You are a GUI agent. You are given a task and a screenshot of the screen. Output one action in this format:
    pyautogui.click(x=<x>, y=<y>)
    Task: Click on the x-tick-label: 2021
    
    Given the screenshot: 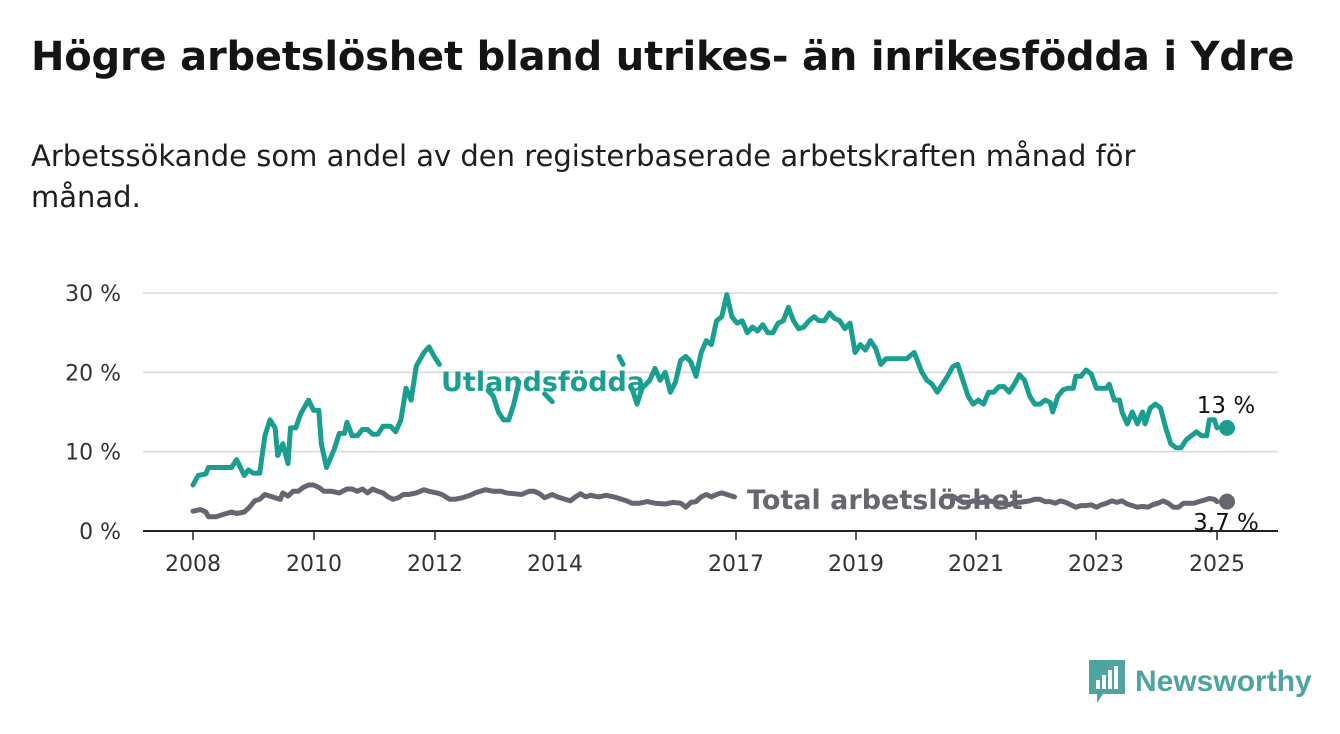 What is the action you would take?
    pyautogui.click(x=976, y=564)
    